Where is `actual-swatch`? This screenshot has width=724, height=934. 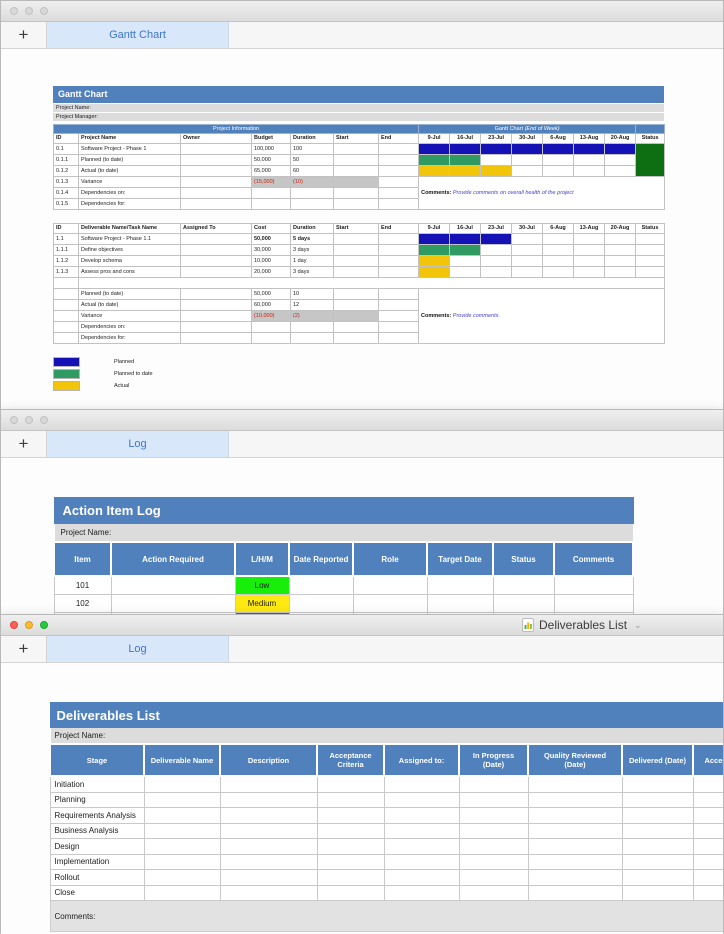 actual-swatch is located at coordinates (66, 386).